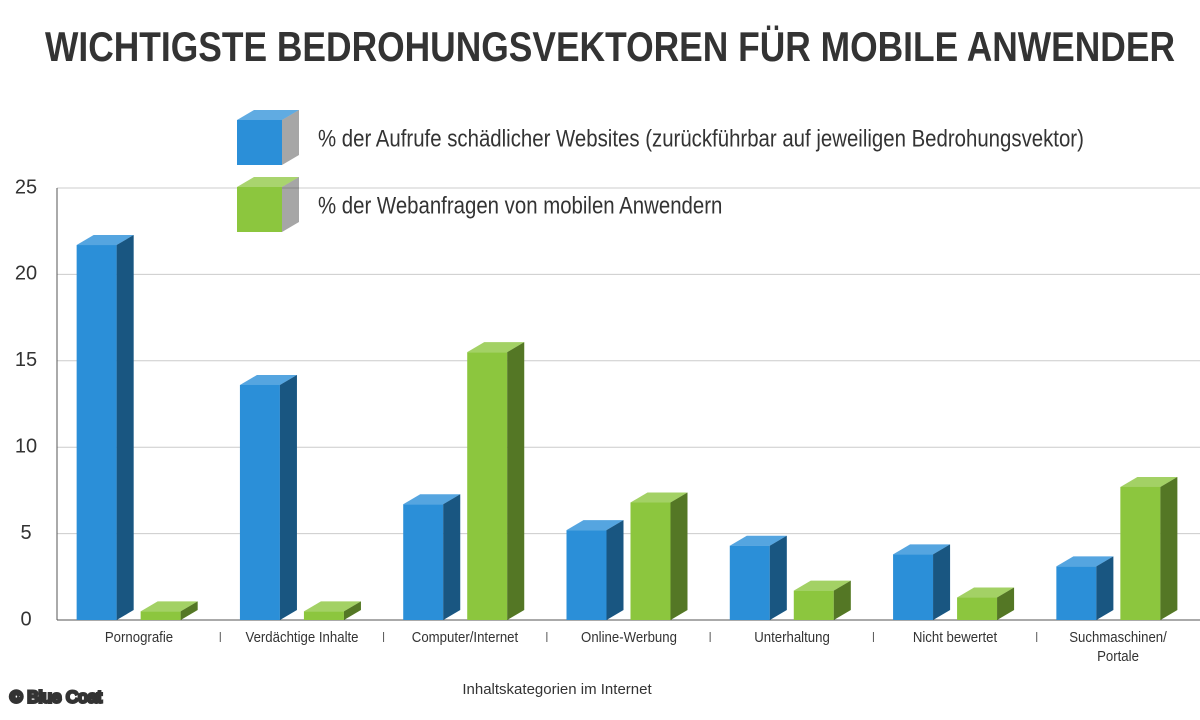  I want to click on legend-label: % der Webanfragen von mobilen Anwendern, so click(520, 205).